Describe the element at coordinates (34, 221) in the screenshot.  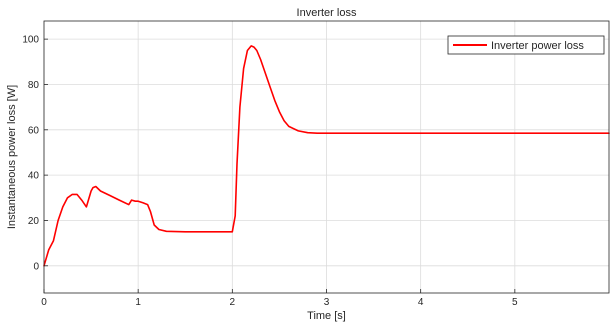
I see `y-tick-label-1: 20` at that location.